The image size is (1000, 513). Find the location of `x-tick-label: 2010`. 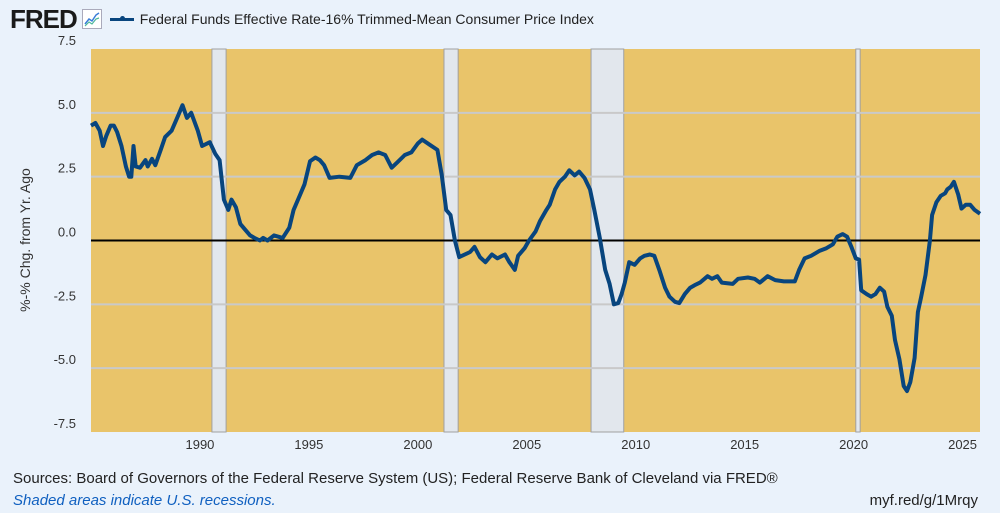

x-tick-label: 2010 is located at coordinates (635, 444).